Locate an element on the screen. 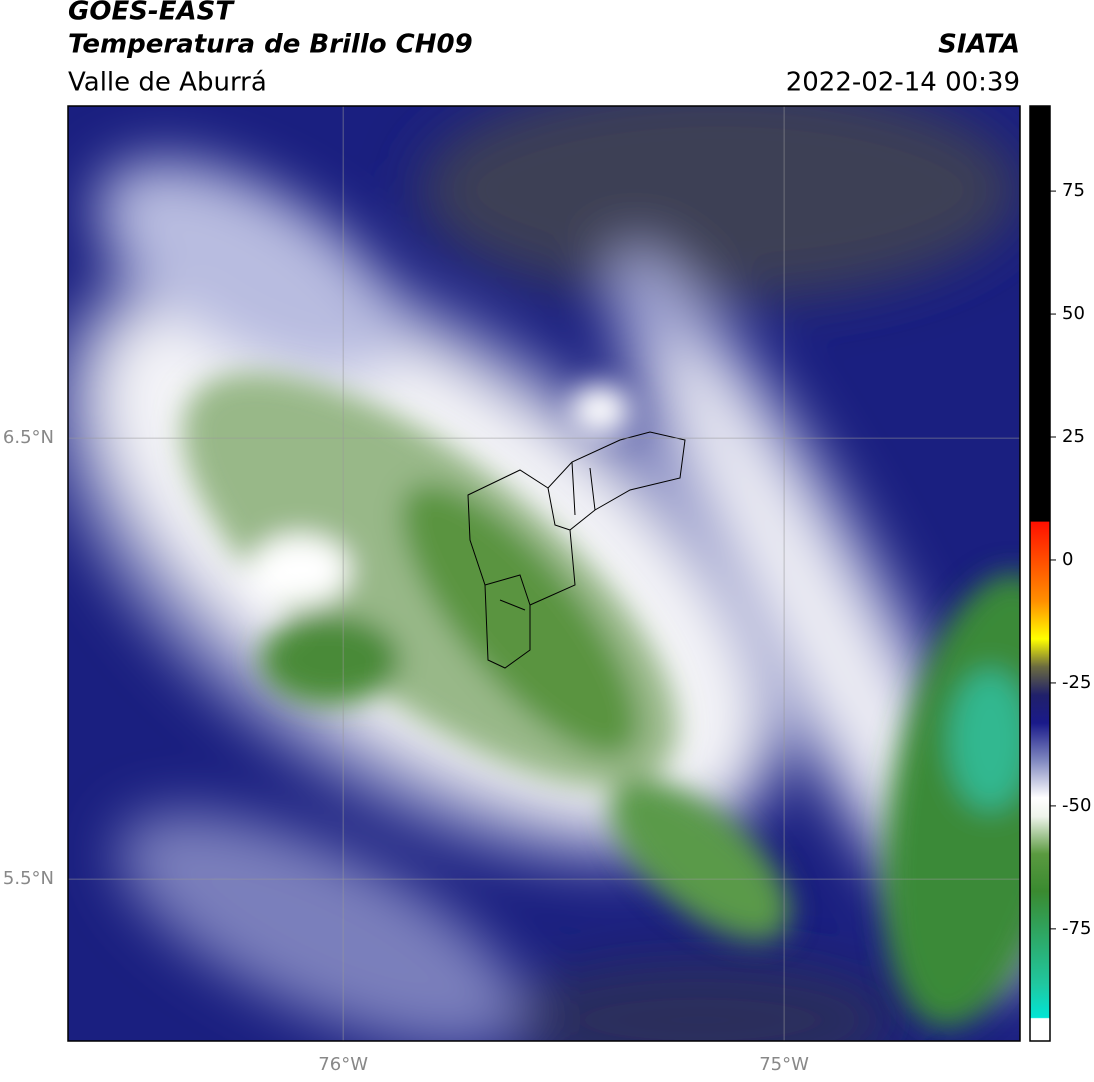  y-tick-label: 5.5°N is located at coordinates (28, 878).